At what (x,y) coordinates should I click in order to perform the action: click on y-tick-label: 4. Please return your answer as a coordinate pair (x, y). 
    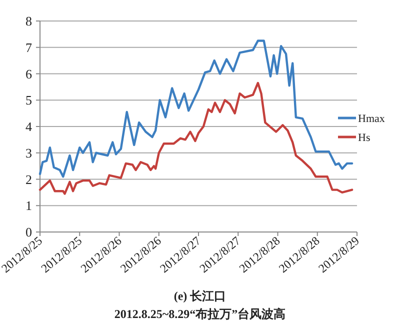
    Looking at the image, I should click on (29, 126).